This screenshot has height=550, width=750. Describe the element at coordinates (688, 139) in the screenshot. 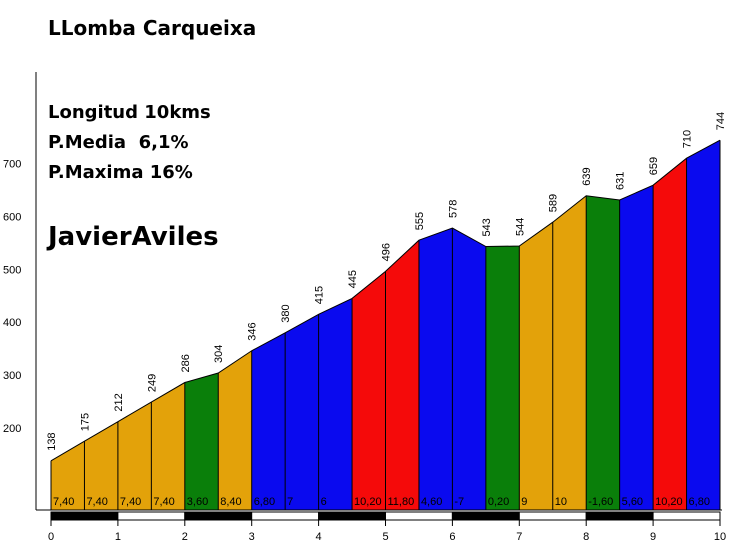

I see `elevation-label-19: 710` at that location.